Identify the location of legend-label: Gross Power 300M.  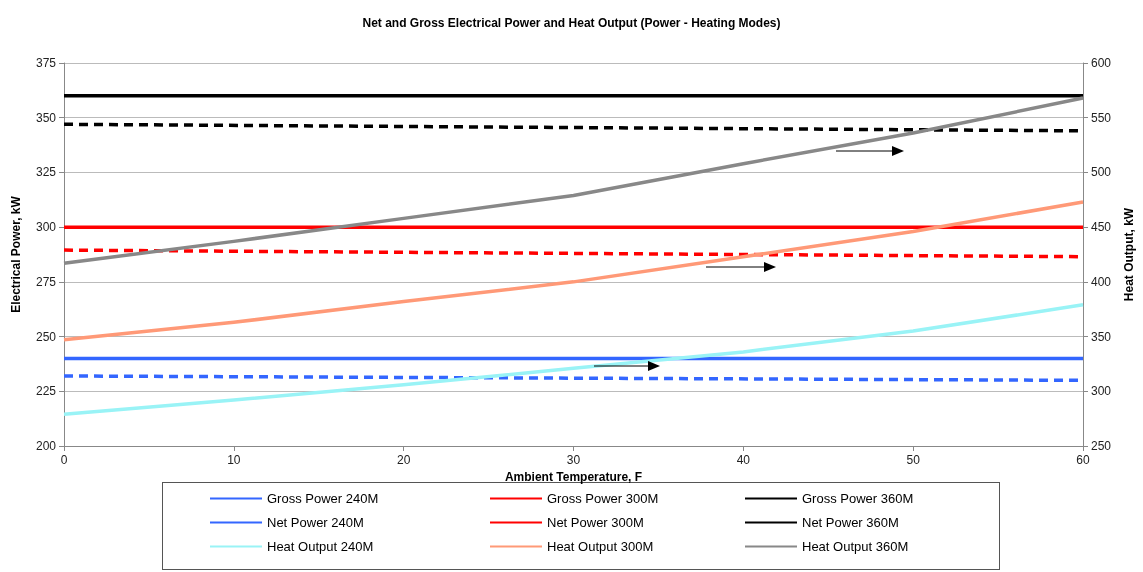
(603, 498).